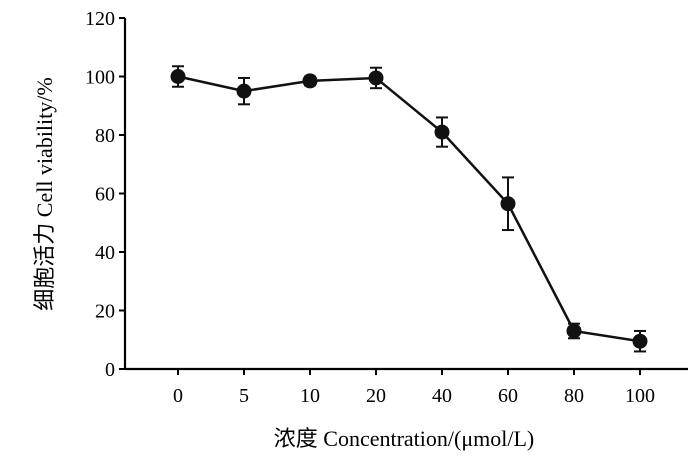 The image size is (700, 463). What do you see at coordinates (310, 396) in the screenshot?
I see `x-tick-label: 10` at bounding box center [310, 396].